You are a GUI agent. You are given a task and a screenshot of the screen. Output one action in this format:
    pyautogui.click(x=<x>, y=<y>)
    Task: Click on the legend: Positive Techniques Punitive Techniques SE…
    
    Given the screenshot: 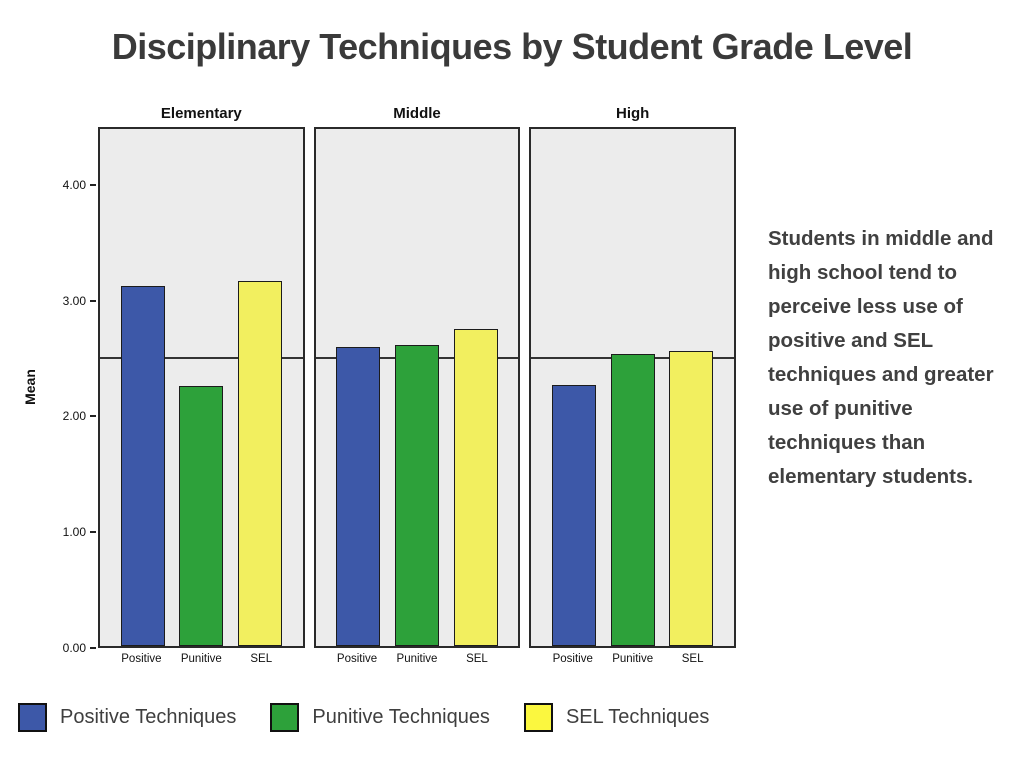 What is the action you would take?
    pyautogui.click(x=363, y=717)
    